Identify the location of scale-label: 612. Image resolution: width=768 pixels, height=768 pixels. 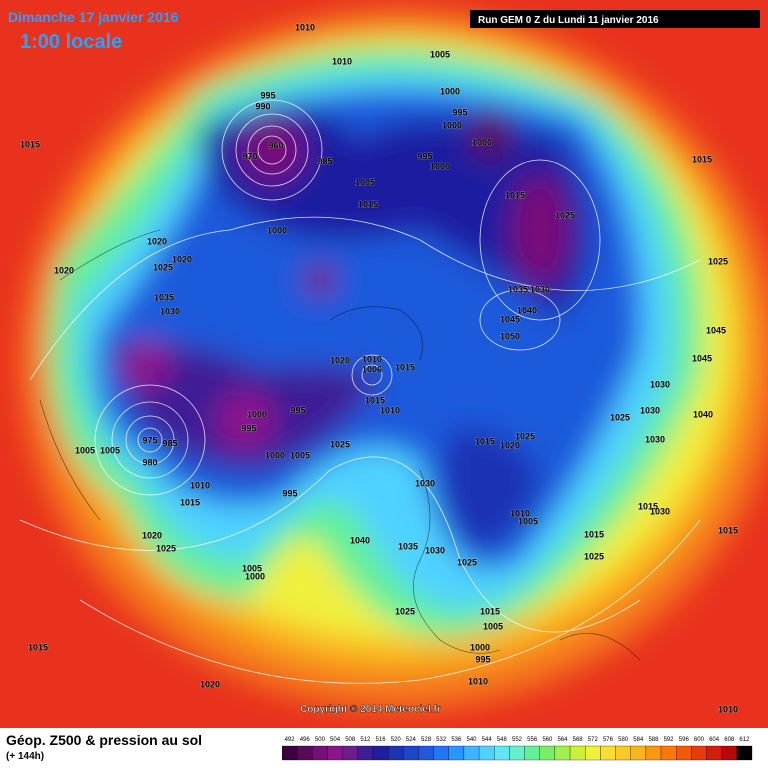
(744, 740).